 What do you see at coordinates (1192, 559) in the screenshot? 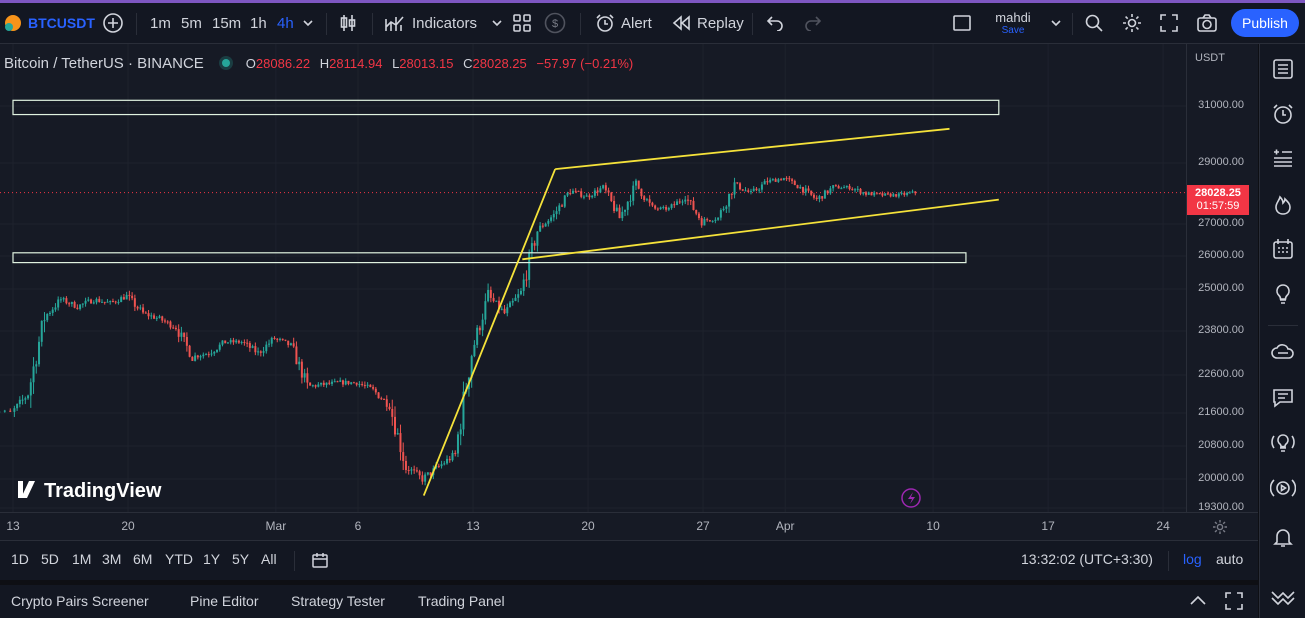
I see `log-scale-toggle: log` at bounding box center [1192, 559].